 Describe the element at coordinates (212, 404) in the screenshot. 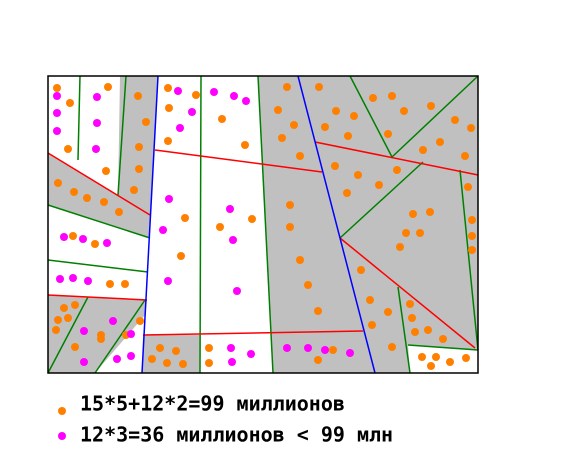

I see `legend-text: 15*5+12*2=99 миллионов` at that location.